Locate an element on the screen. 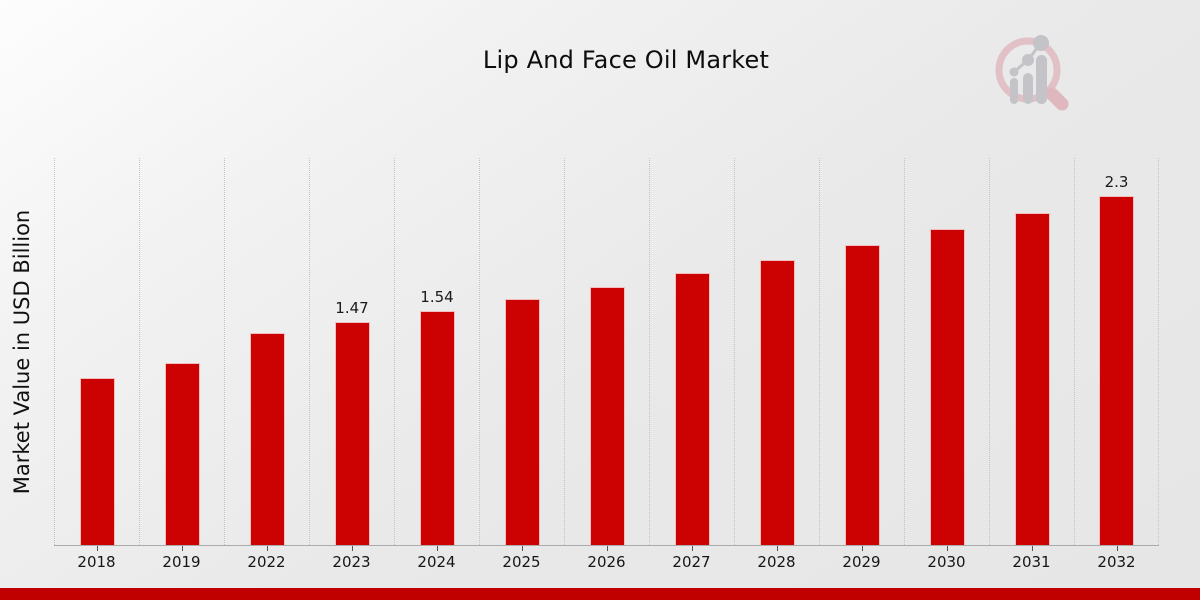 This screenshot has height=600, width=1200. x-axis-label-2022: 2022 is located at coordinates (266, 562).